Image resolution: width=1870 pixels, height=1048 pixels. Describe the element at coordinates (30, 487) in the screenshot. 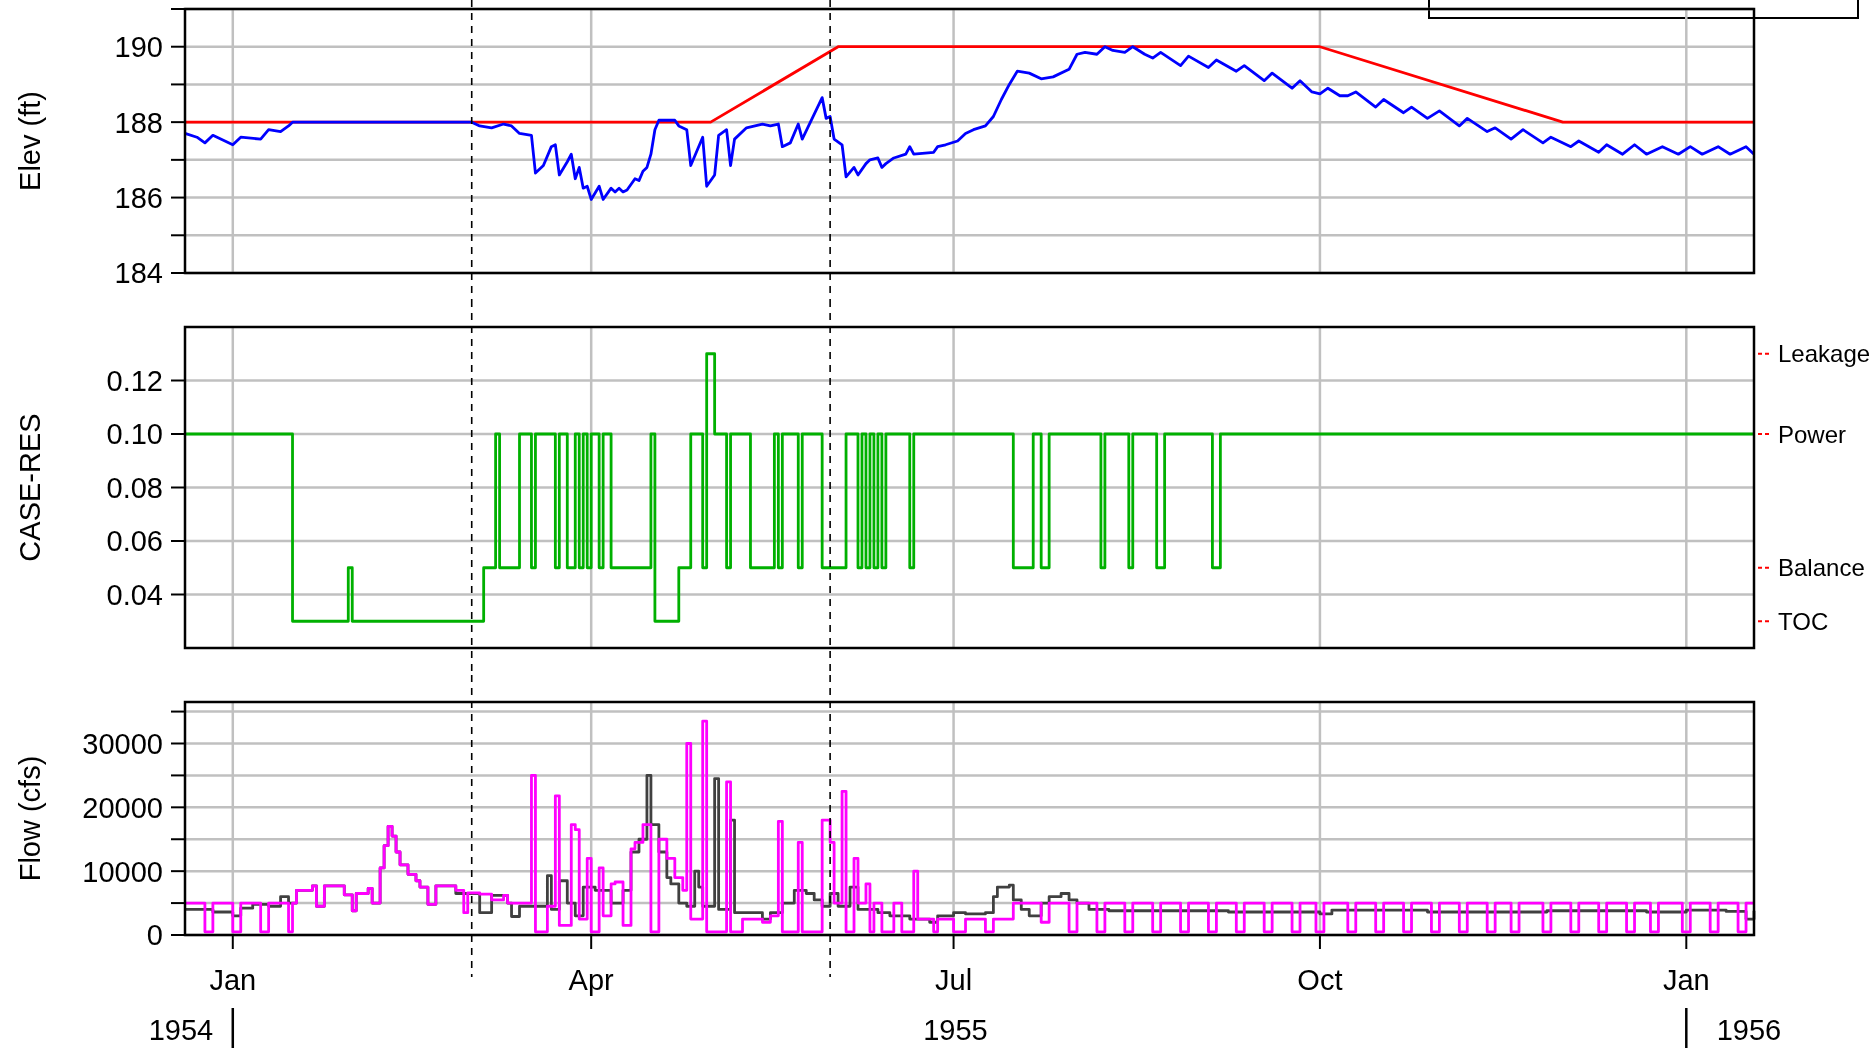

I see `y-axis-title: CASE-RES` at that location.